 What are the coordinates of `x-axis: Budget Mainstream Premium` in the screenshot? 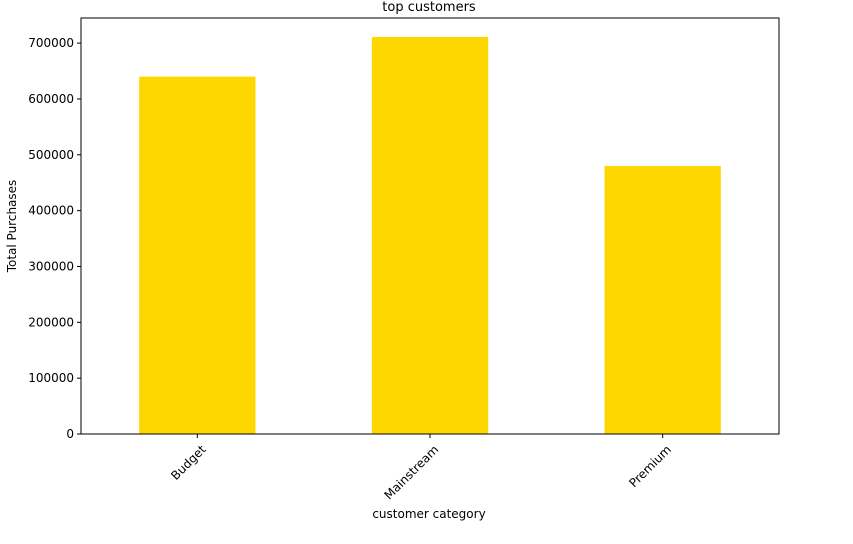 It's located at (421, 468).